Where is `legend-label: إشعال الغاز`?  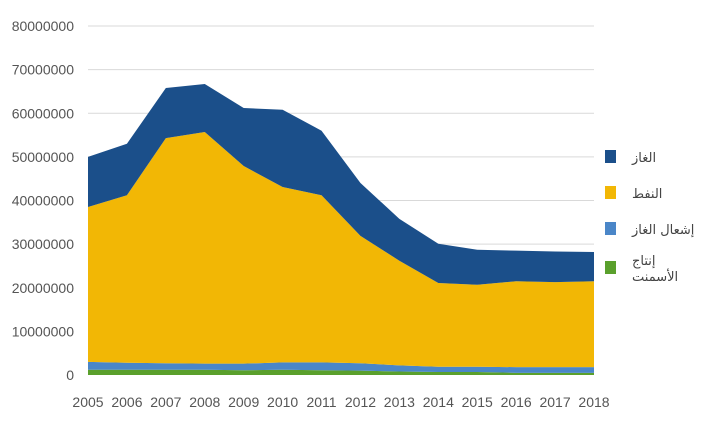
legend-label: إشعال الغاز is located at coordinates (662, 230).